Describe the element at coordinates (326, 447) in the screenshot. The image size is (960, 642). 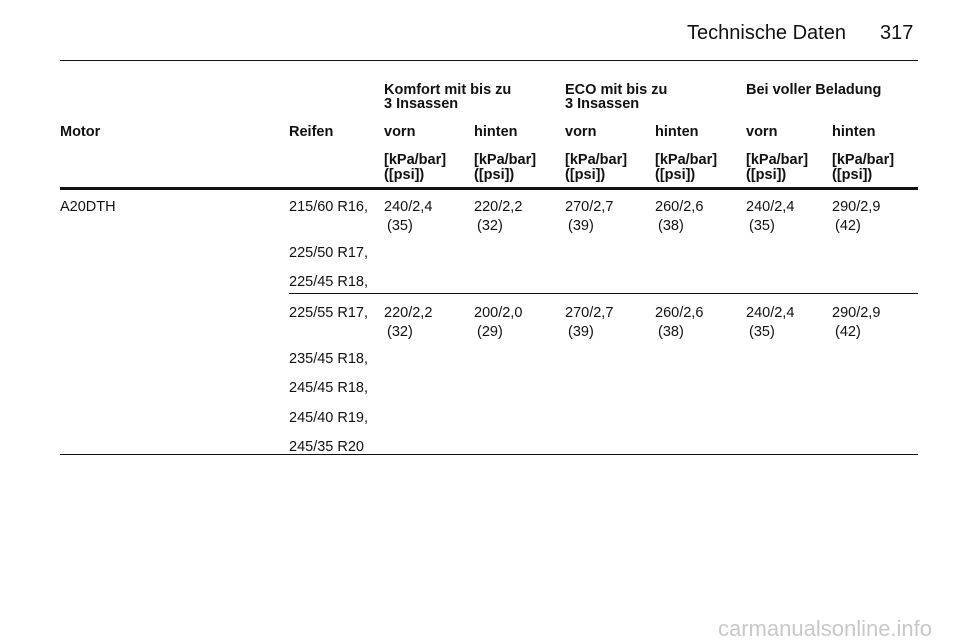
I see `tyre-size: 245/35 R20` at that location.